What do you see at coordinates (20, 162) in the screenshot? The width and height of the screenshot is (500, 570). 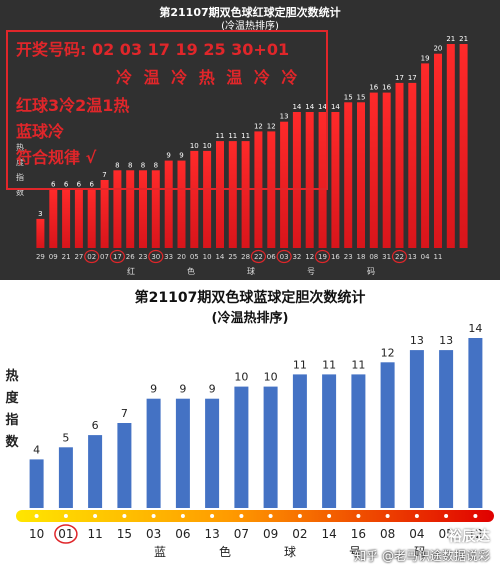 I see `red-ylabel-char: 度` at bounding box center [20, 162].